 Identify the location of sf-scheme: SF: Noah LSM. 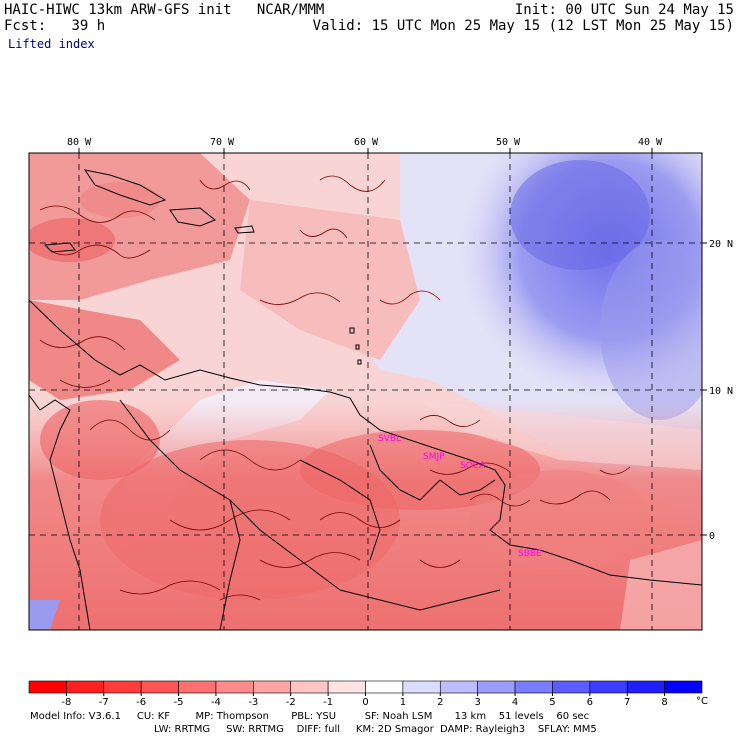
(398, 716).